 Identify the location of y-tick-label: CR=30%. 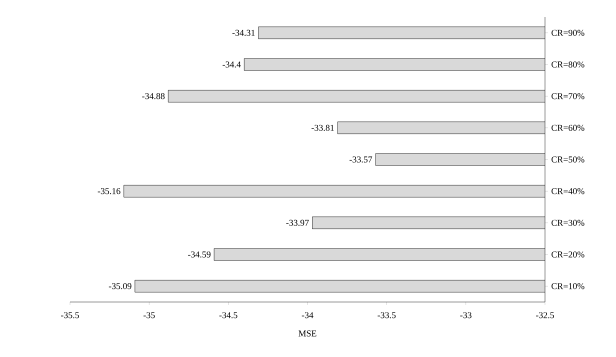
(568, 223).